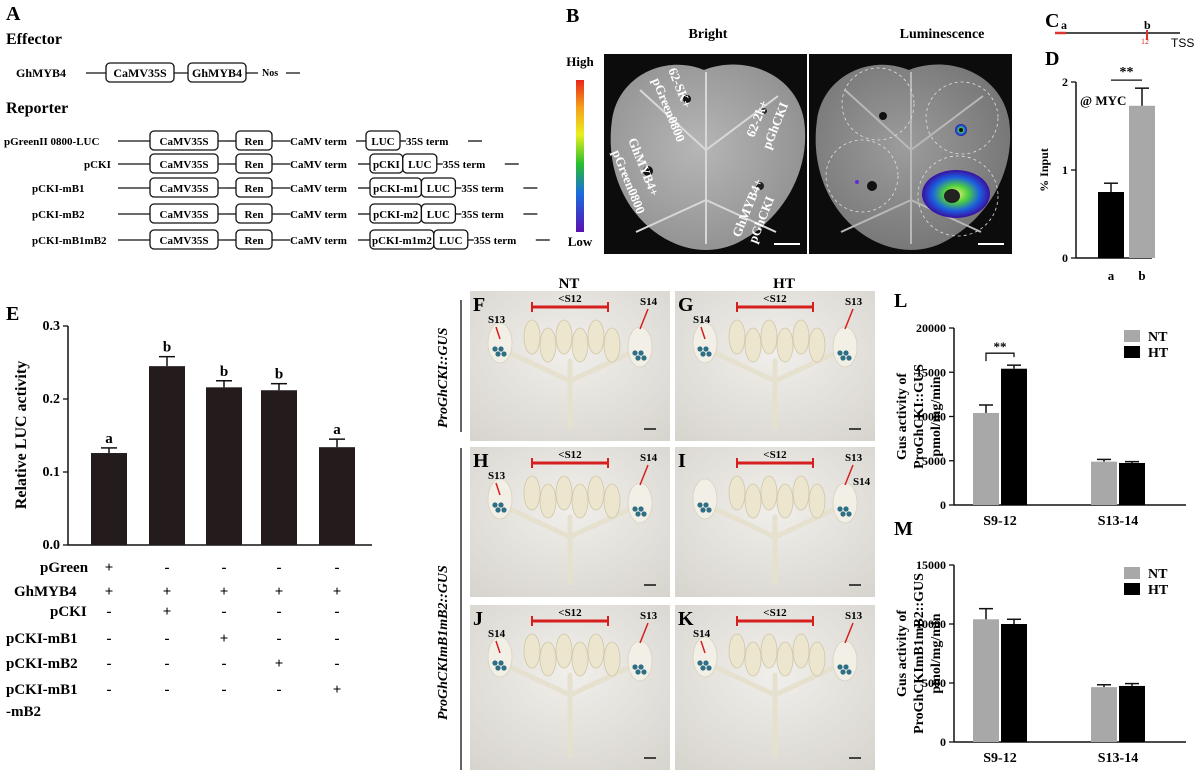  I want to click on scale-high-label: High, so click(580, 61).